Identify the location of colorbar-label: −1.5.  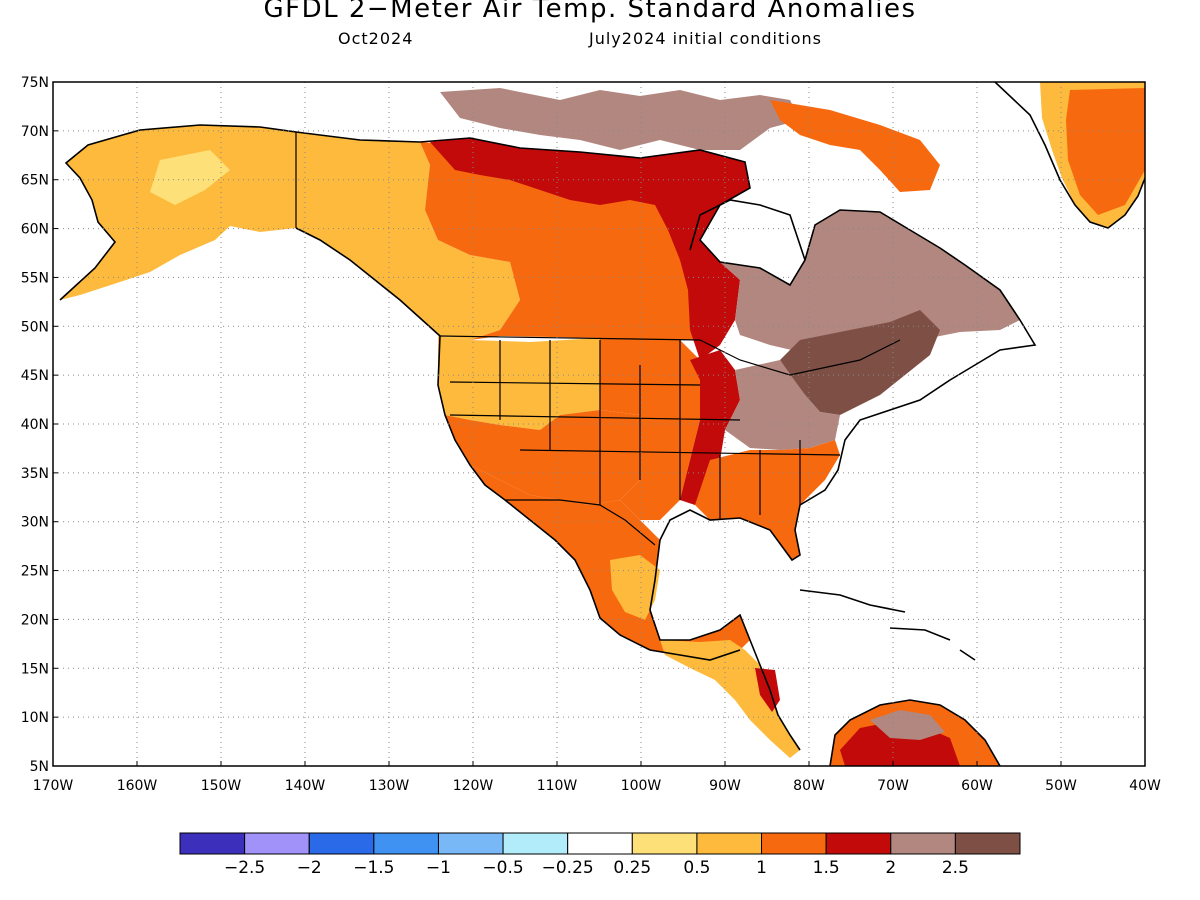
(373, 868).